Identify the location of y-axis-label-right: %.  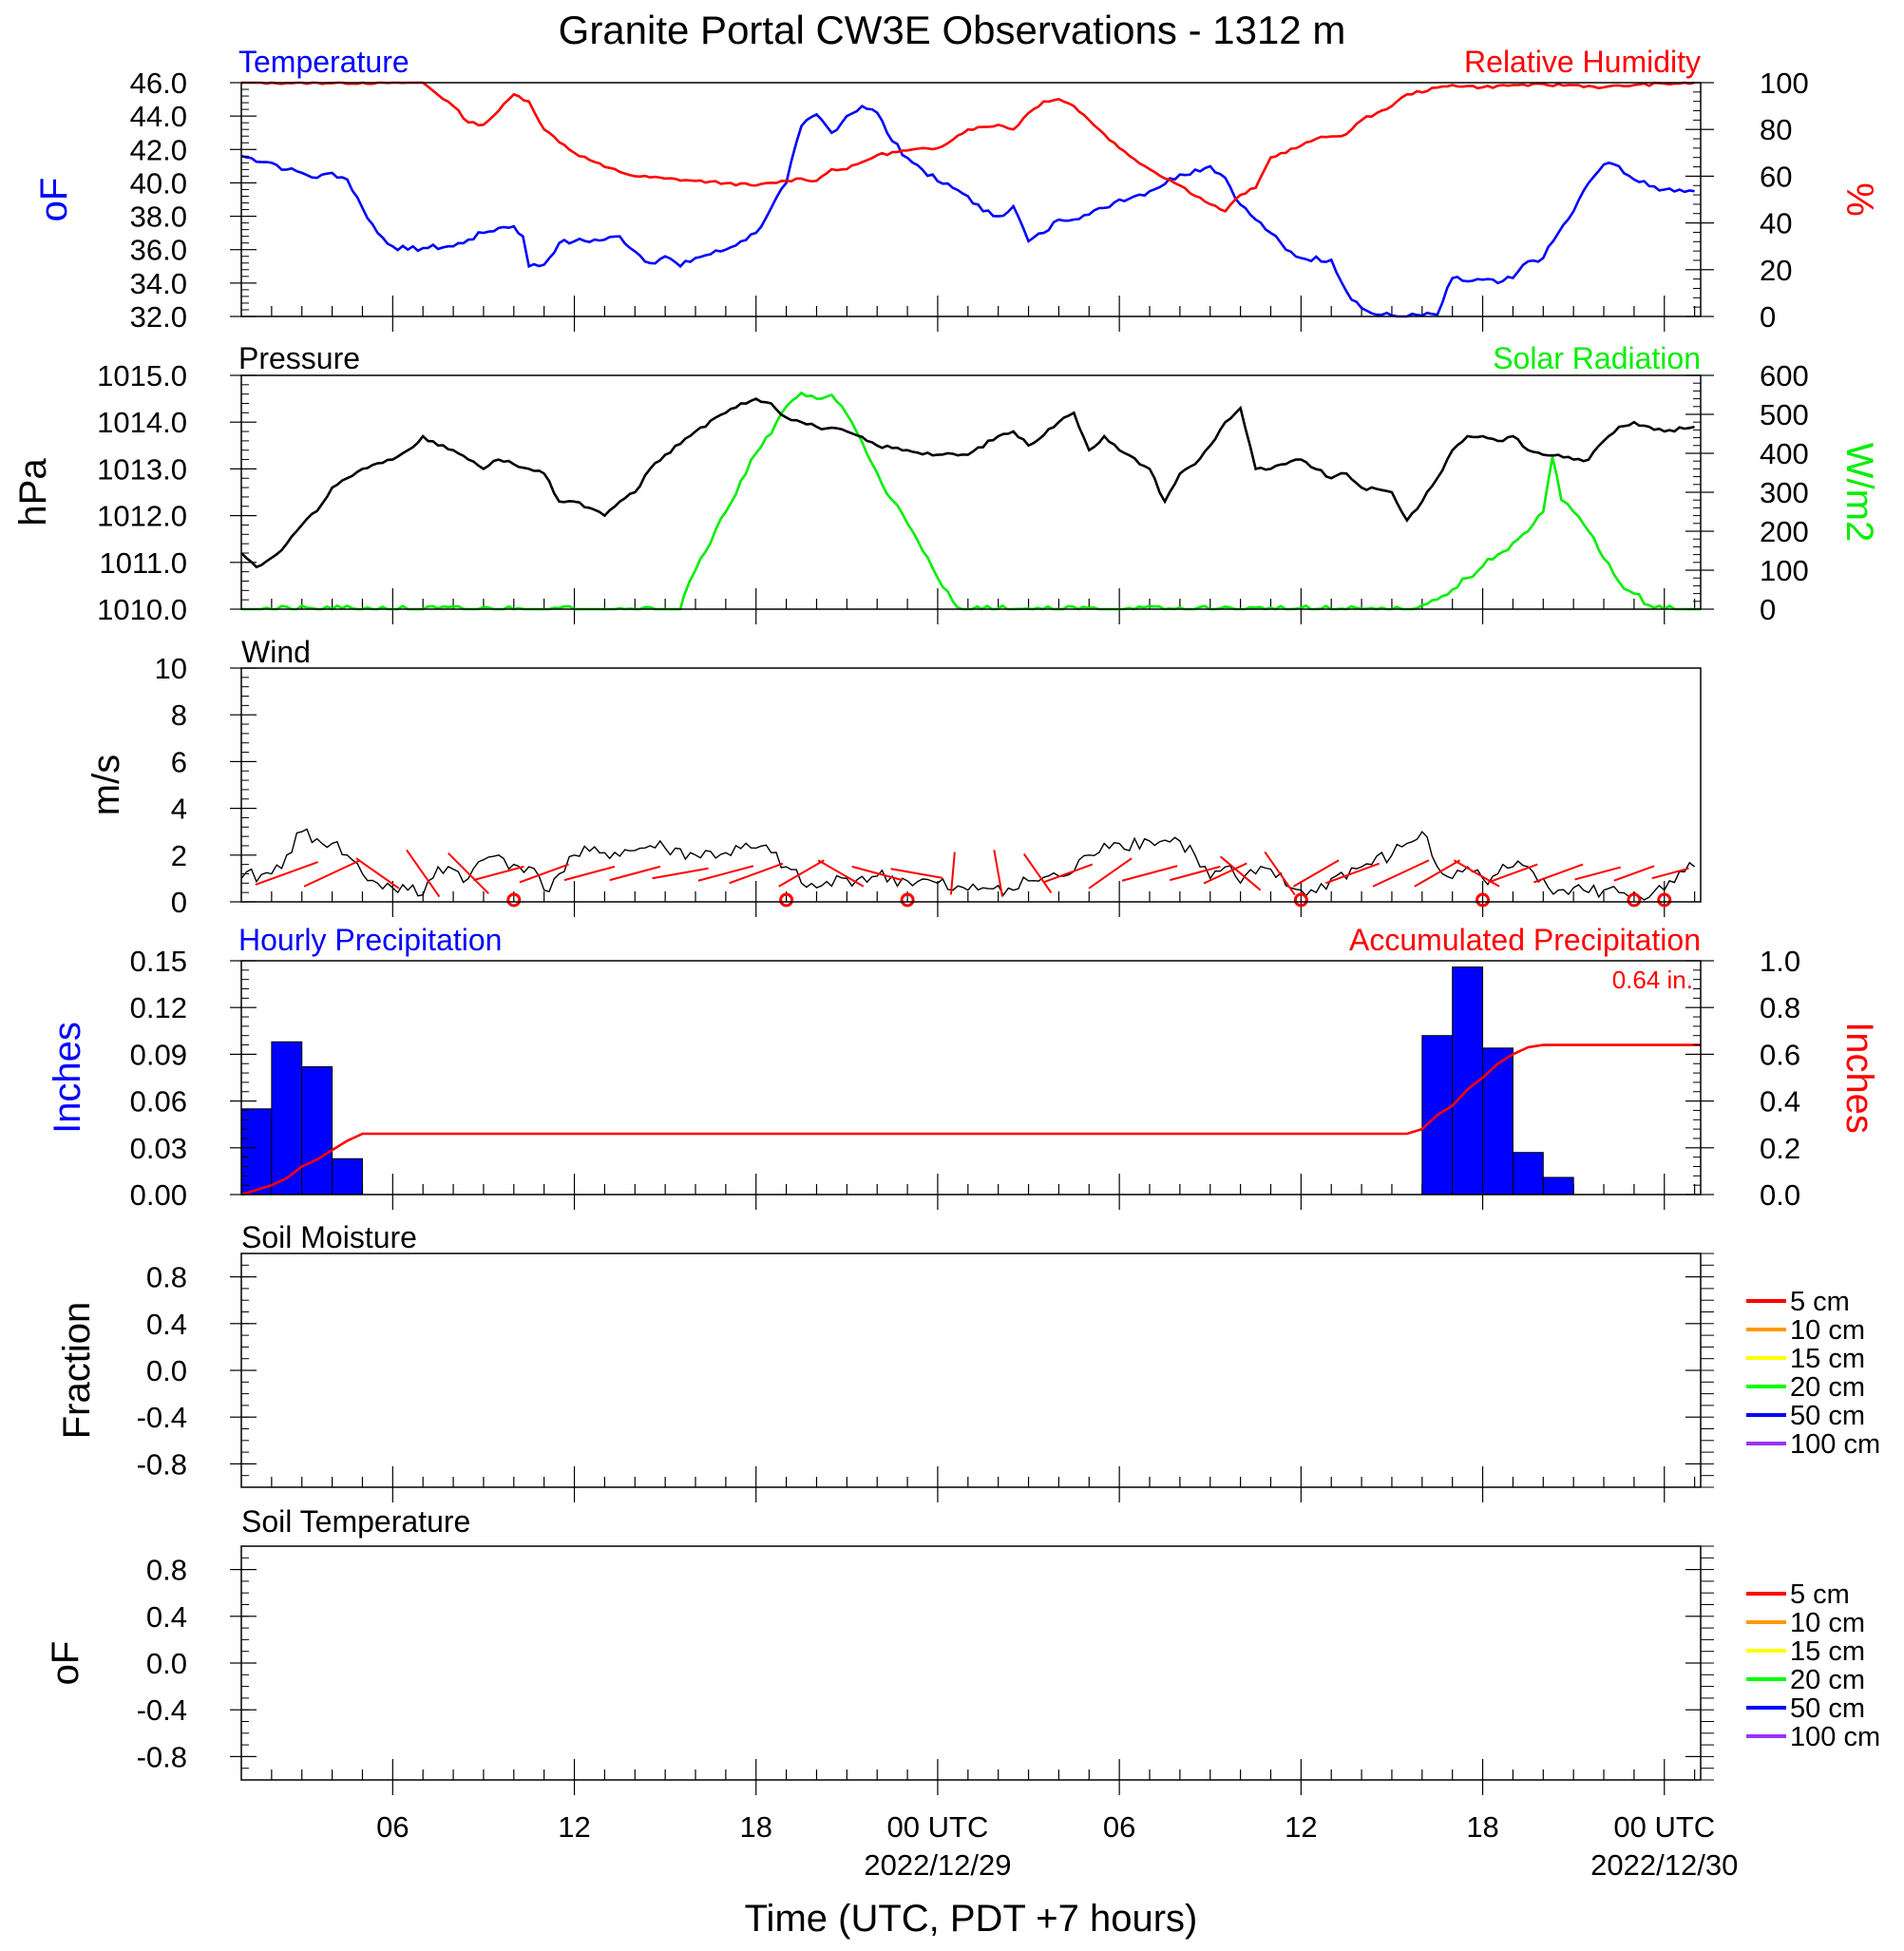
(1859, 199).